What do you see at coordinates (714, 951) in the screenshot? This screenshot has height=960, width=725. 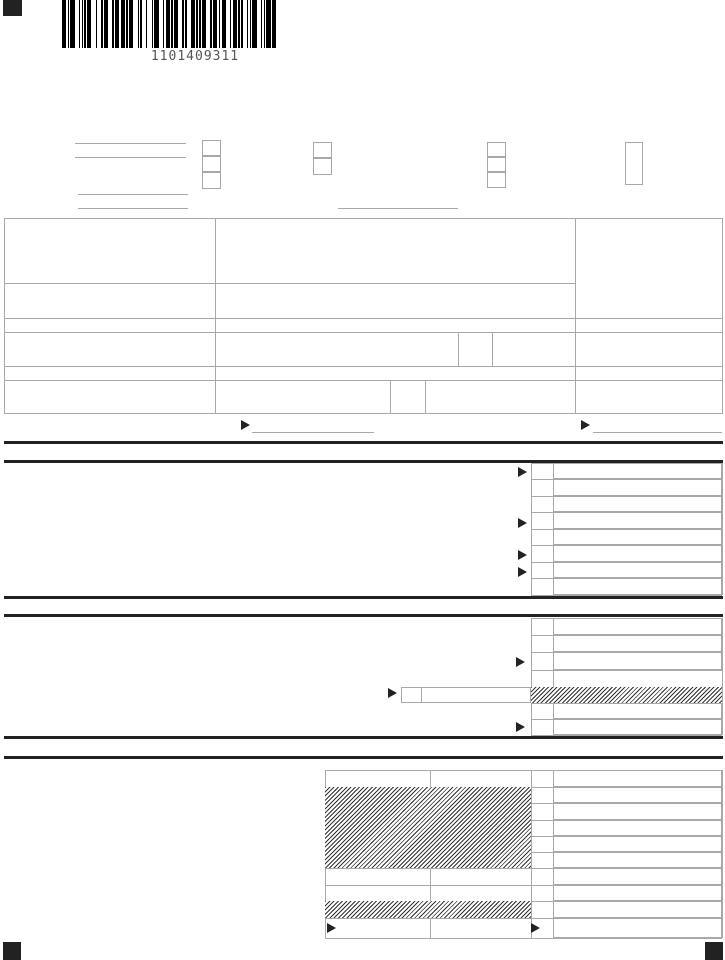 I see `registration-mark-bottom-right` at bounding box center [714, 951].